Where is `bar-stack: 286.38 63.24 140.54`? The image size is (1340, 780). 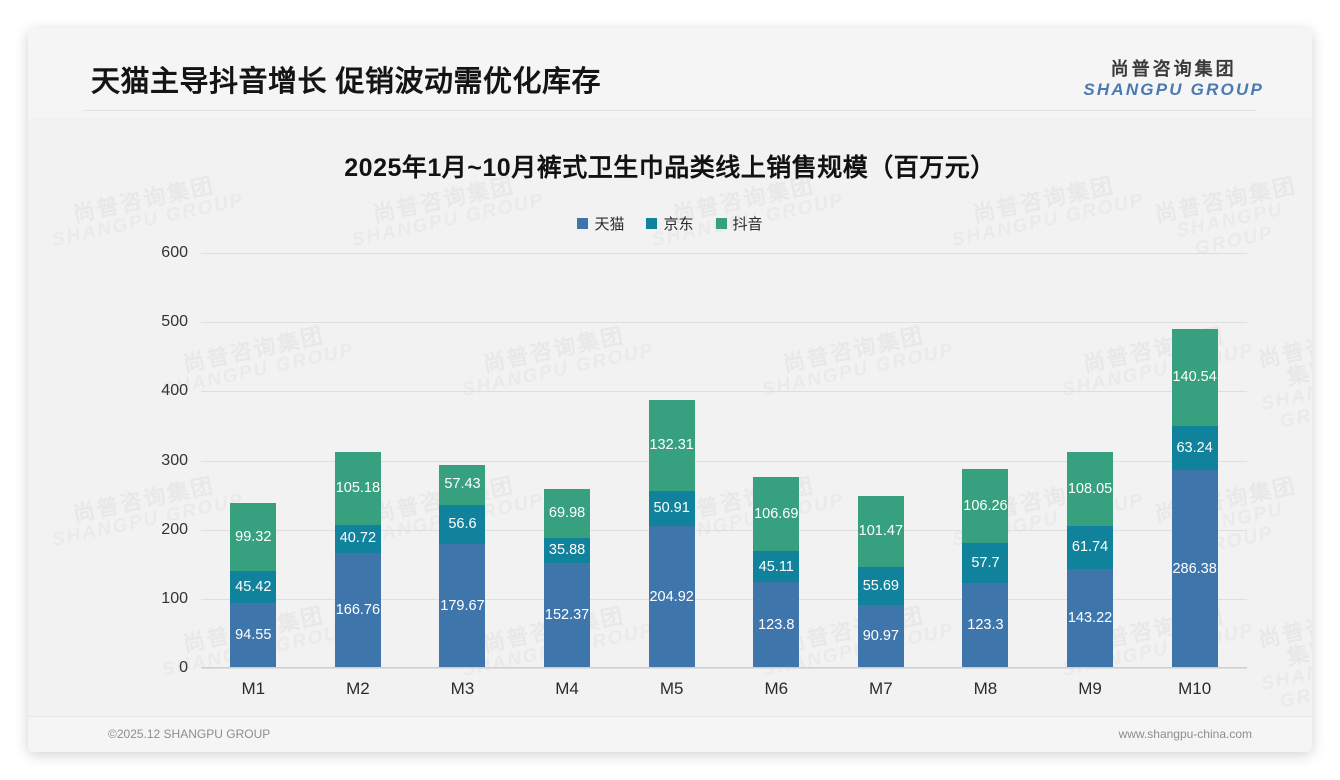
bar-stack: 286.38 63.24 140.54 is located at coordinates (1194, 498).